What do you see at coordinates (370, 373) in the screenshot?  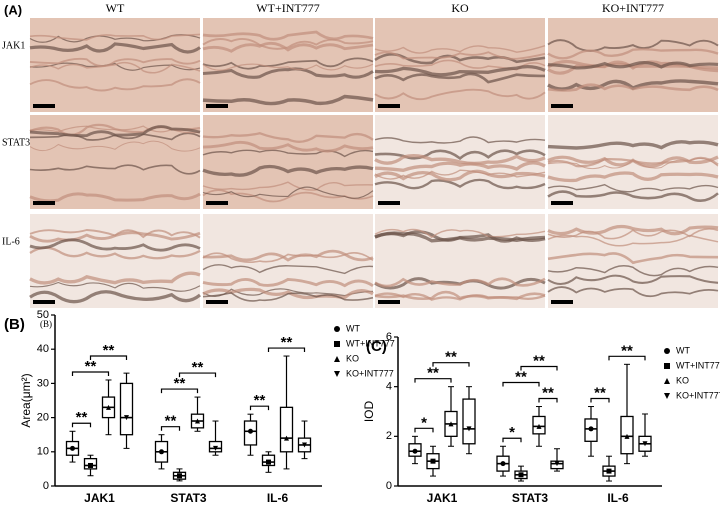 I see `legend-label: KO+INT777` at bounding box center [370, 373].